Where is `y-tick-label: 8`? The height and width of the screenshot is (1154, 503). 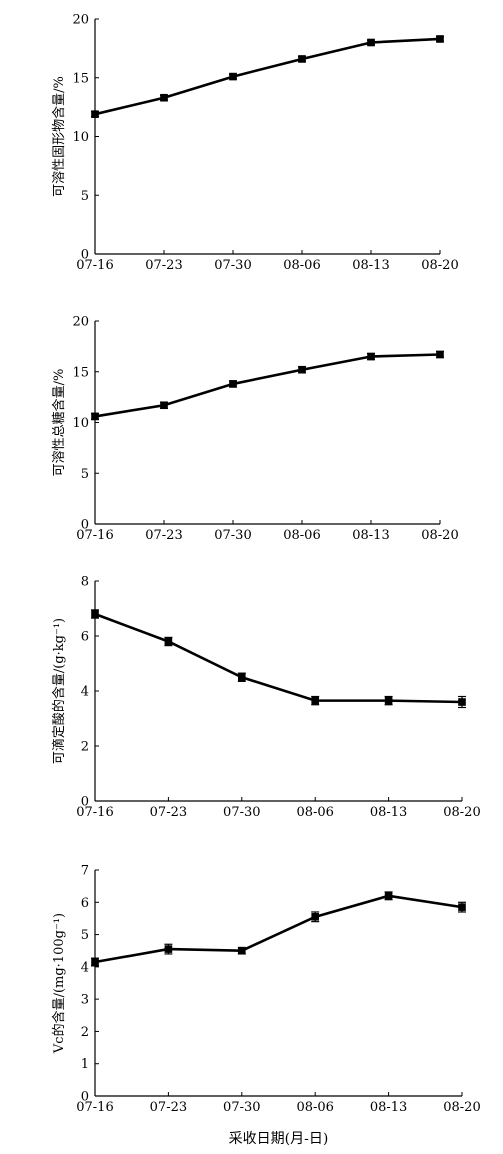
y-tick-label: 8 is located at coordinates (85, 582).